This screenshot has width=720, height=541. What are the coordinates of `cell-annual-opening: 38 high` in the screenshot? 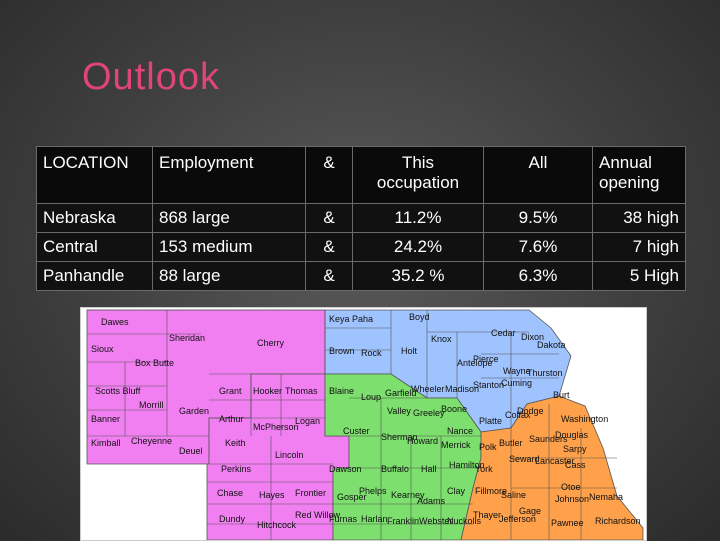 It's located at (639, 218).